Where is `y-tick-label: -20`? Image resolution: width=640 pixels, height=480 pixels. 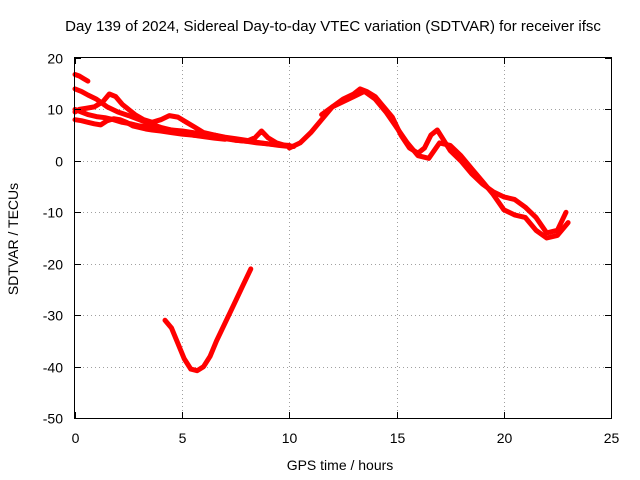 y-tick-label: -20 is located at coordinates (53, 265).